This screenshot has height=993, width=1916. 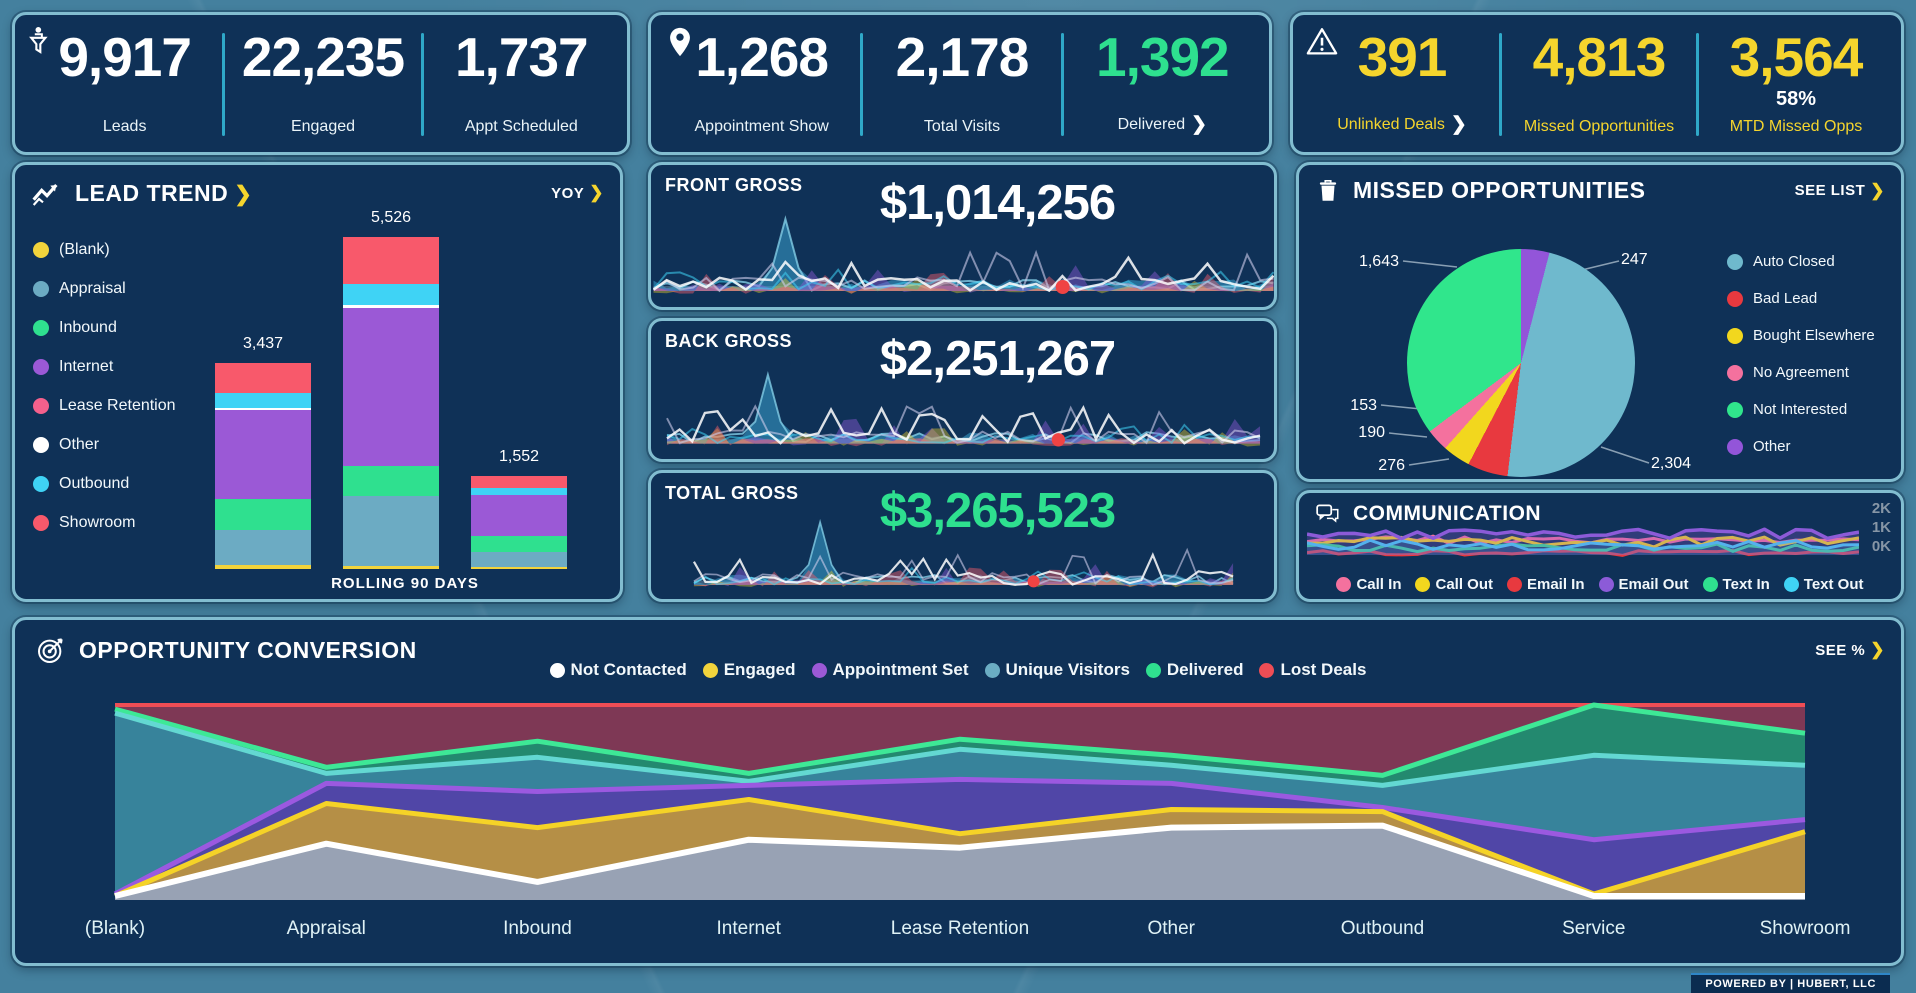 What do you see at coordinates (1546, 584) in the screenshot?
I see `legend-item-email-in: Email In` at bounding box center [1546, 584].